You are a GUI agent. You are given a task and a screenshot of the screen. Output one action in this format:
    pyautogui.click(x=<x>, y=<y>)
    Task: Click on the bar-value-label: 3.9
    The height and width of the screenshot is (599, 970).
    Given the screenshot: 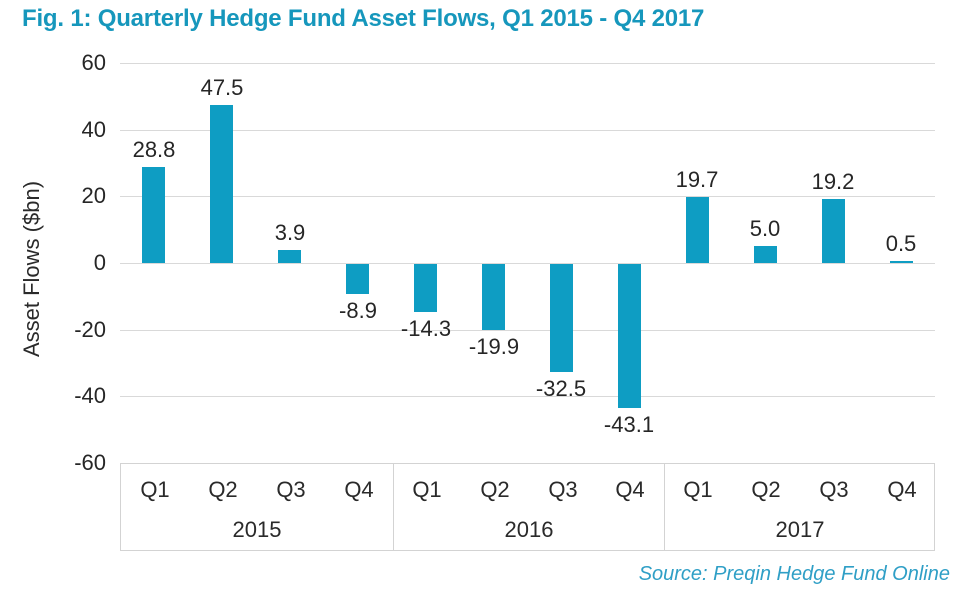 What is the action you would take?
    pyautogui.click(x=290, y=232)
    